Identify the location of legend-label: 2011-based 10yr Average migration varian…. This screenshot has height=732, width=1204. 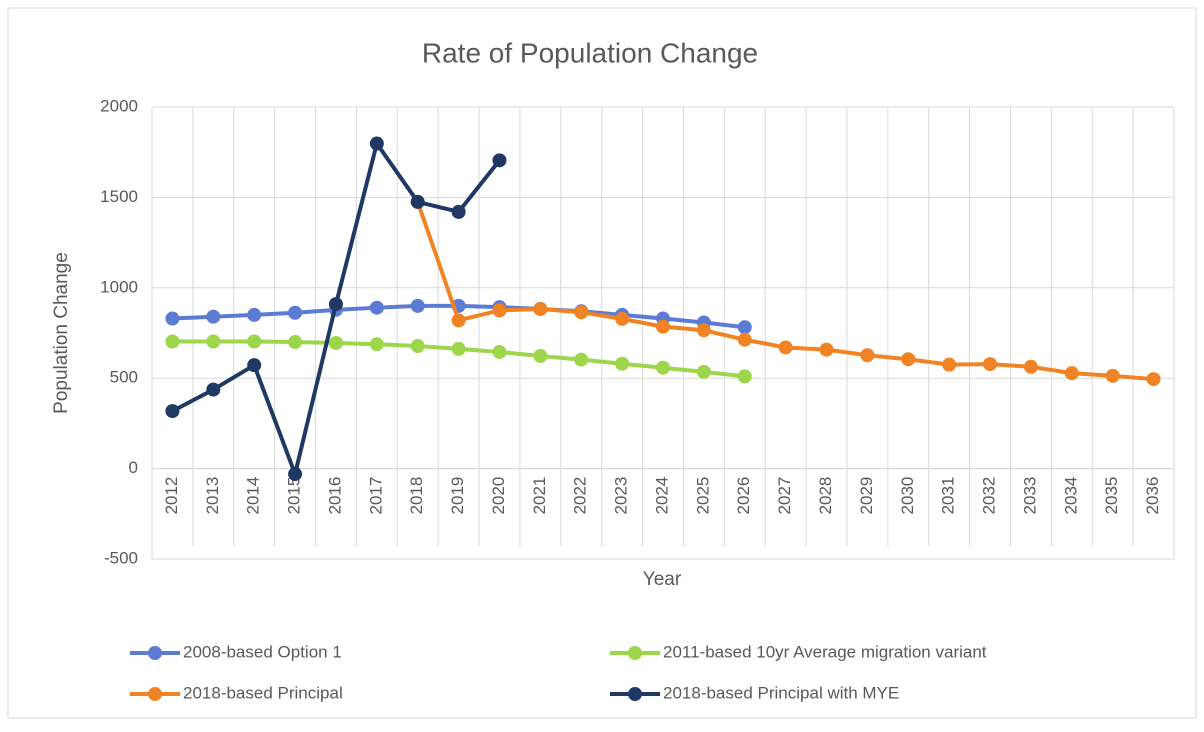
(825, 651).